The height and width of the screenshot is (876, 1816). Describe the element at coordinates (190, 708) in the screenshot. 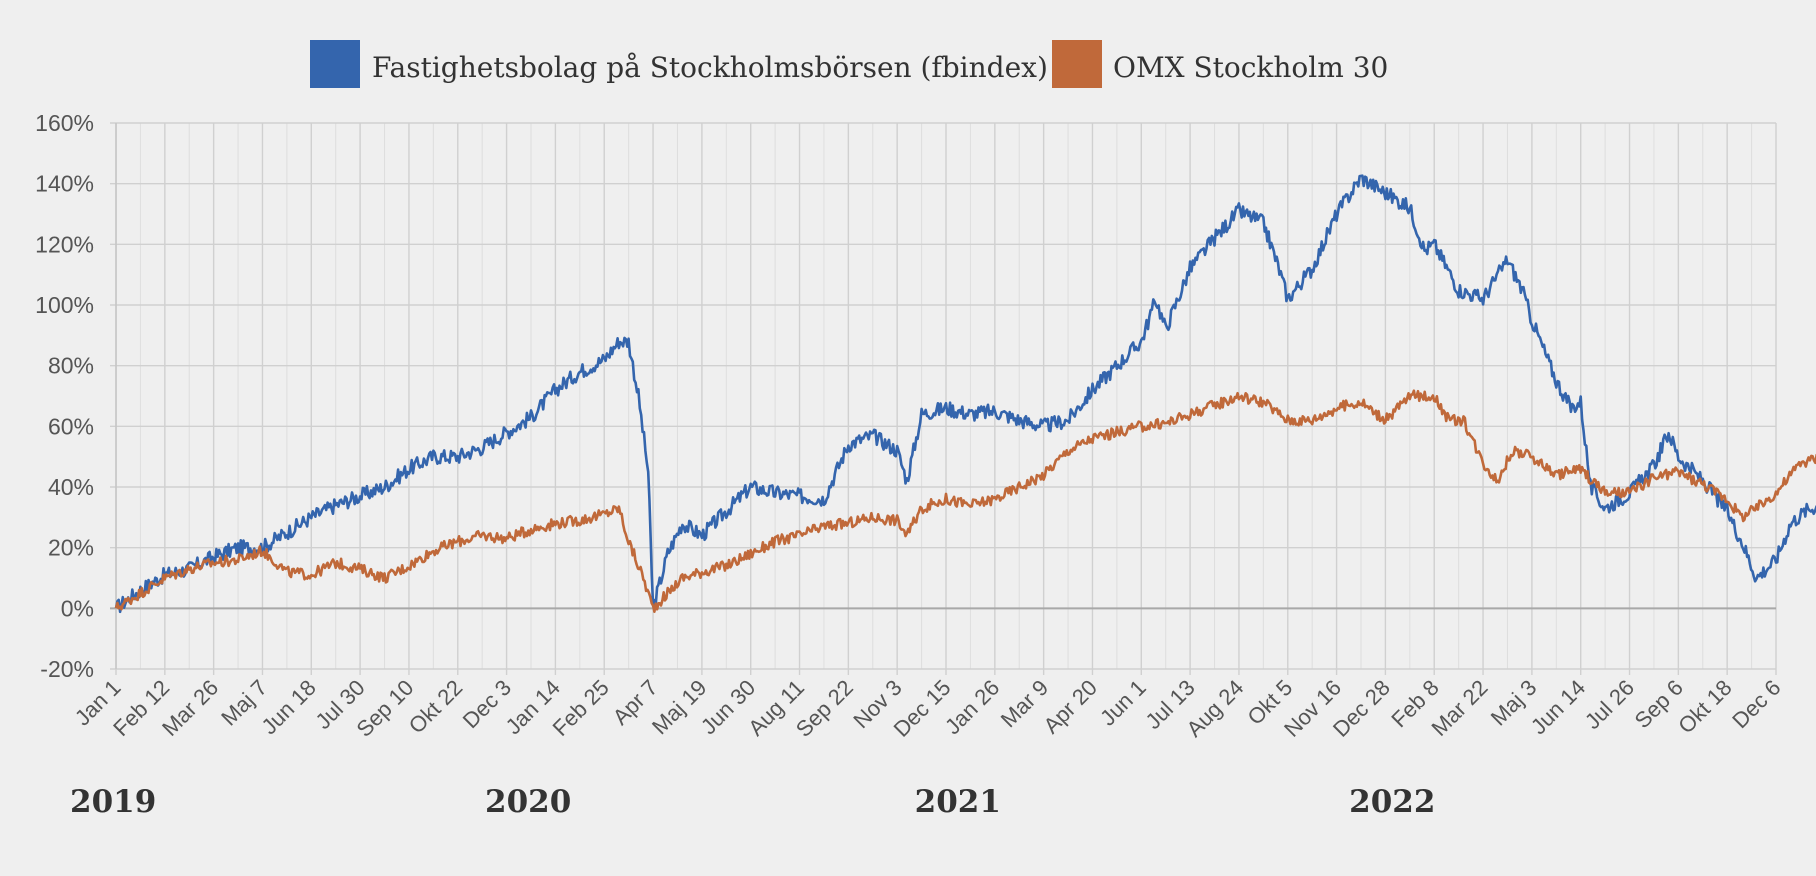

I see `x-tick-label: Mar 26` at that location.